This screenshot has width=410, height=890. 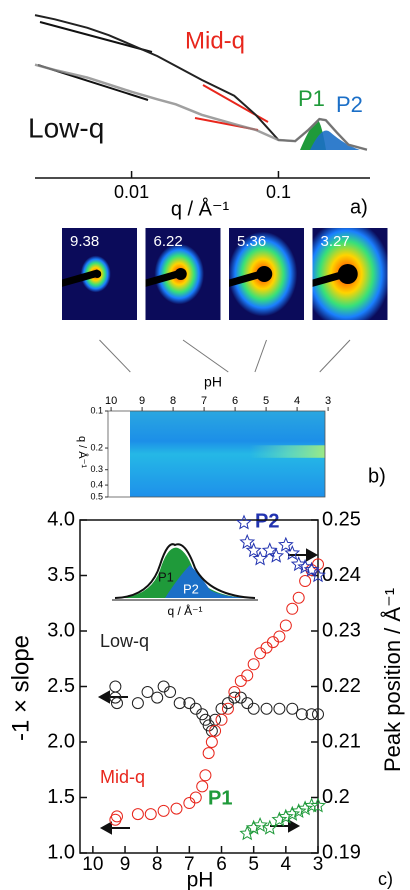 I want to click on x-tick-label: 0.01, so click(x=131, y=192).